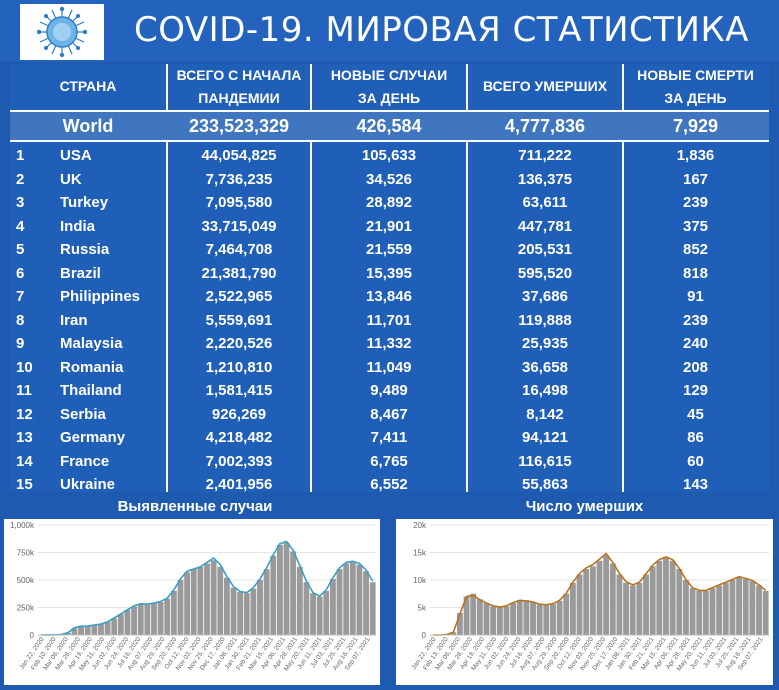 This screenshot has width=779, height=690. Describe the element at coordinates (31, 226) in the screenshot. I see `rank: 4` at that location.